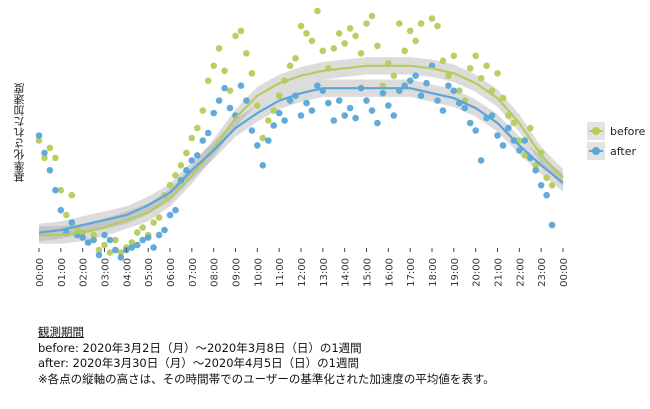 This screenshot has height=409, width=650. I want to click on x-tick-label: 02:00, so click(84, 272).